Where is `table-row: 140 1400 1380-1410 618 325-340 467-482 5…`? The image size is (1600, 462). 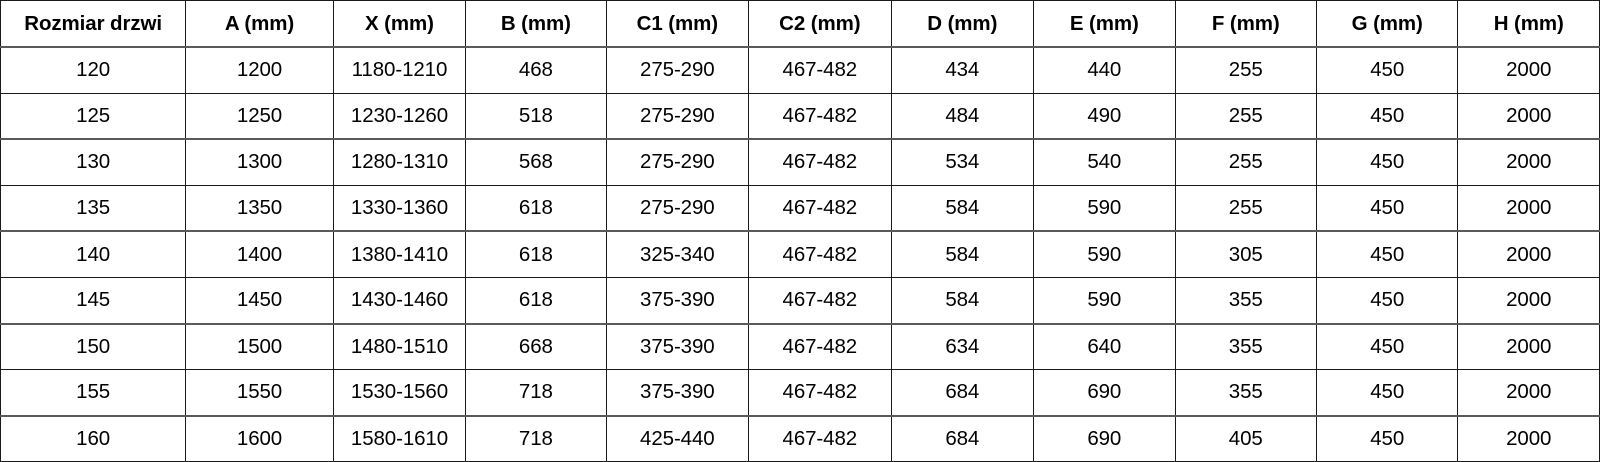 table-row: 140 1400 1380-1410 618 325-340 467-482 5… is located at coordinates (800, 254).